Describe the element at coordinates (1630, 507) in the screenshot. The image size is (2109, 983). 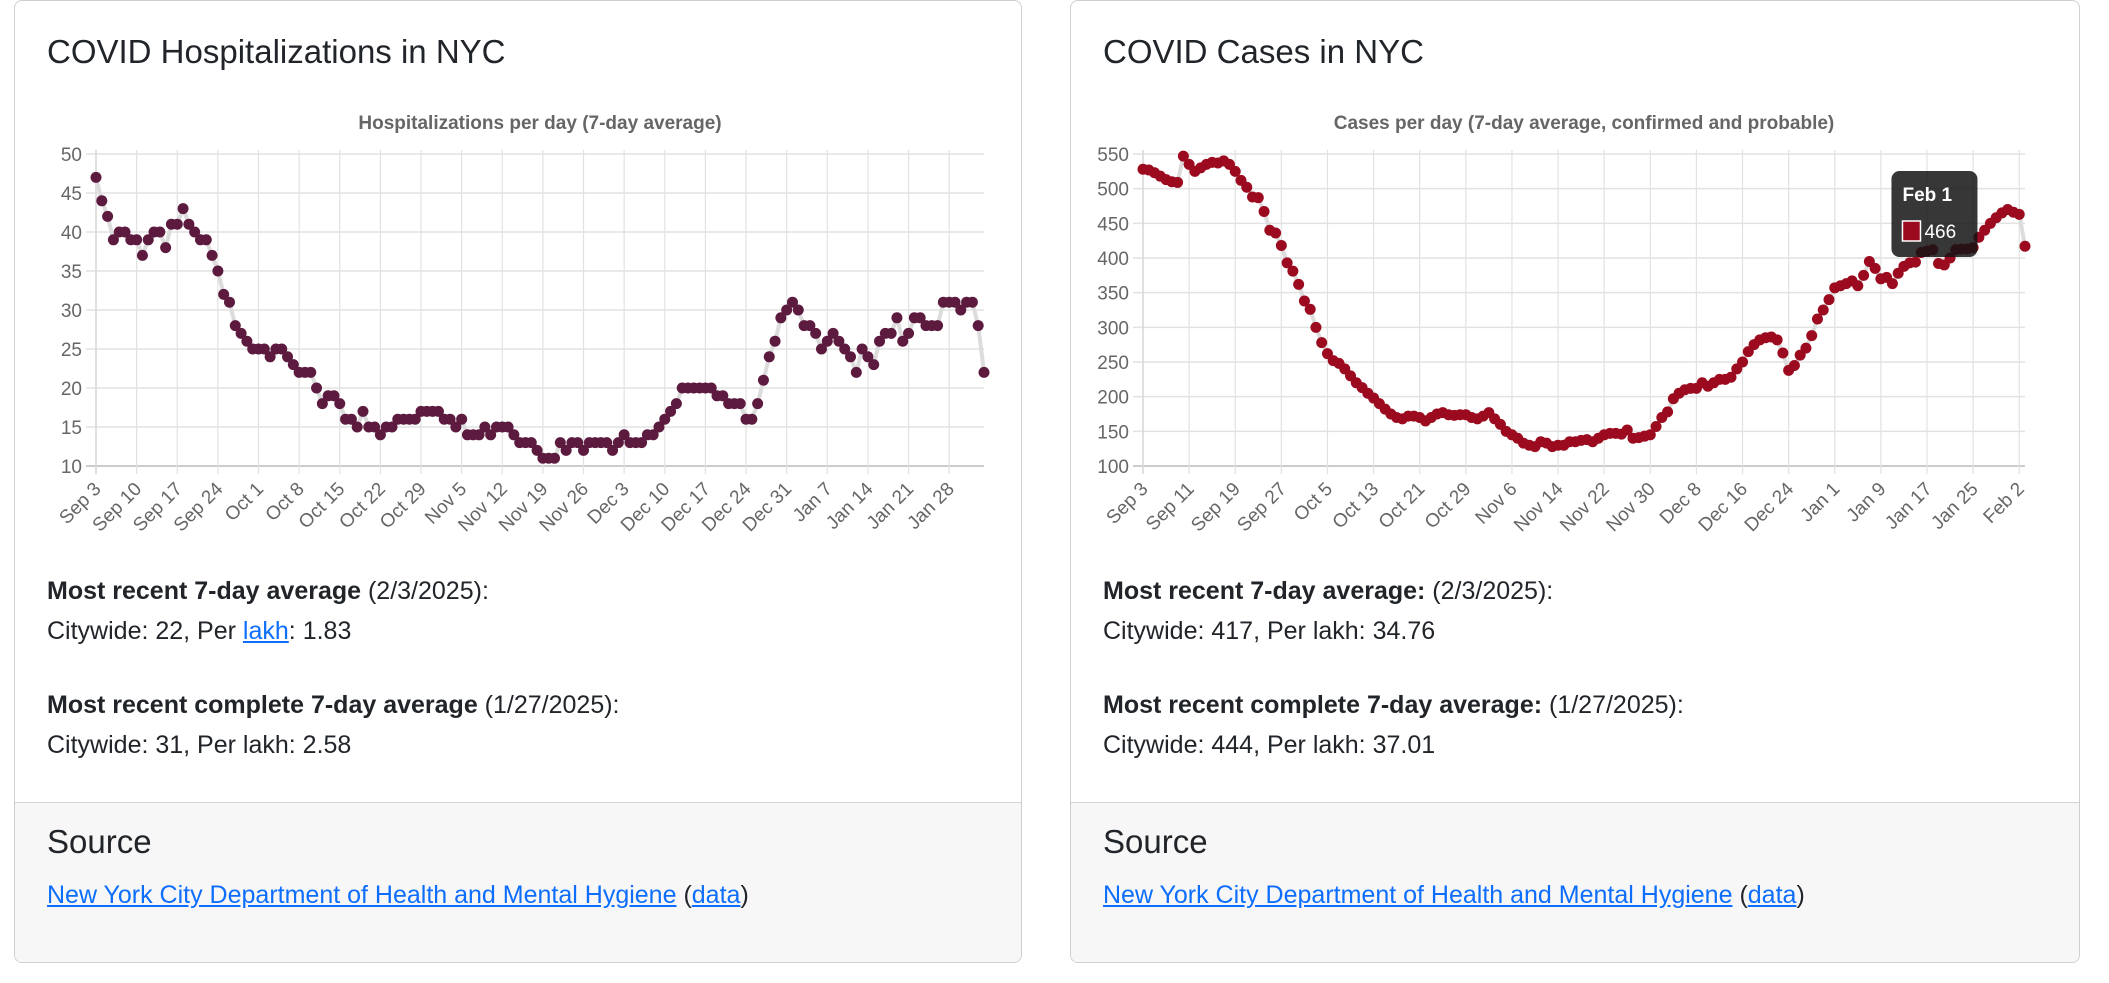
I see `x-tick-label: Nov 30` at that location.